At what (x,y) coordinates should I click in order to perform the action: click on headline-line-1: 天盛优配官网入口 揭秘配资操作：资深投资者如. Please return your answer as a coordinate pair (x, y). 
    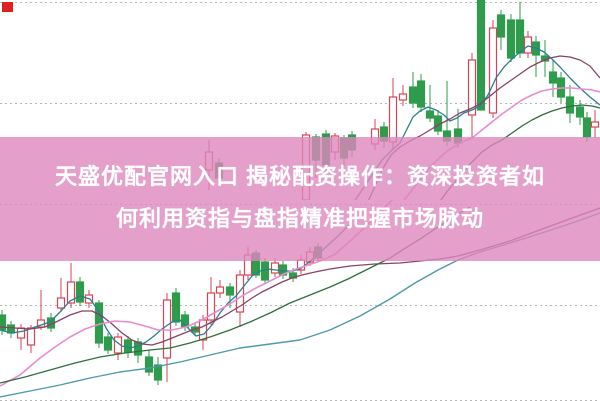
    Looking at the image, I should click on (300, 176).